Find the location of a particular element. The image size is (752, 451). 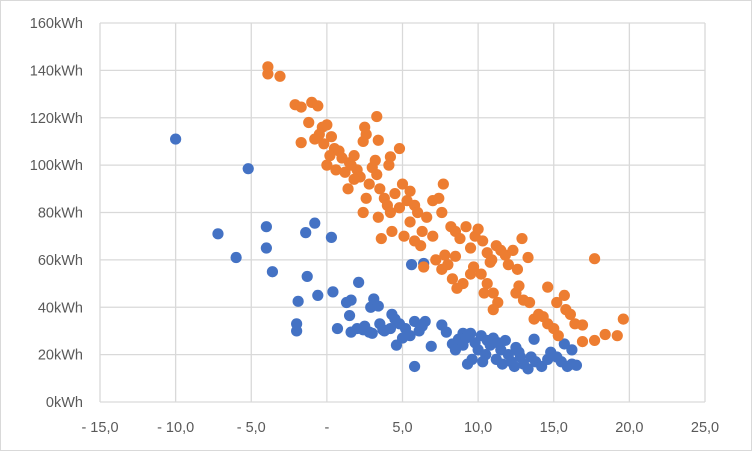

y-tick-label: 60kWh is located at coordinates (60, 261).